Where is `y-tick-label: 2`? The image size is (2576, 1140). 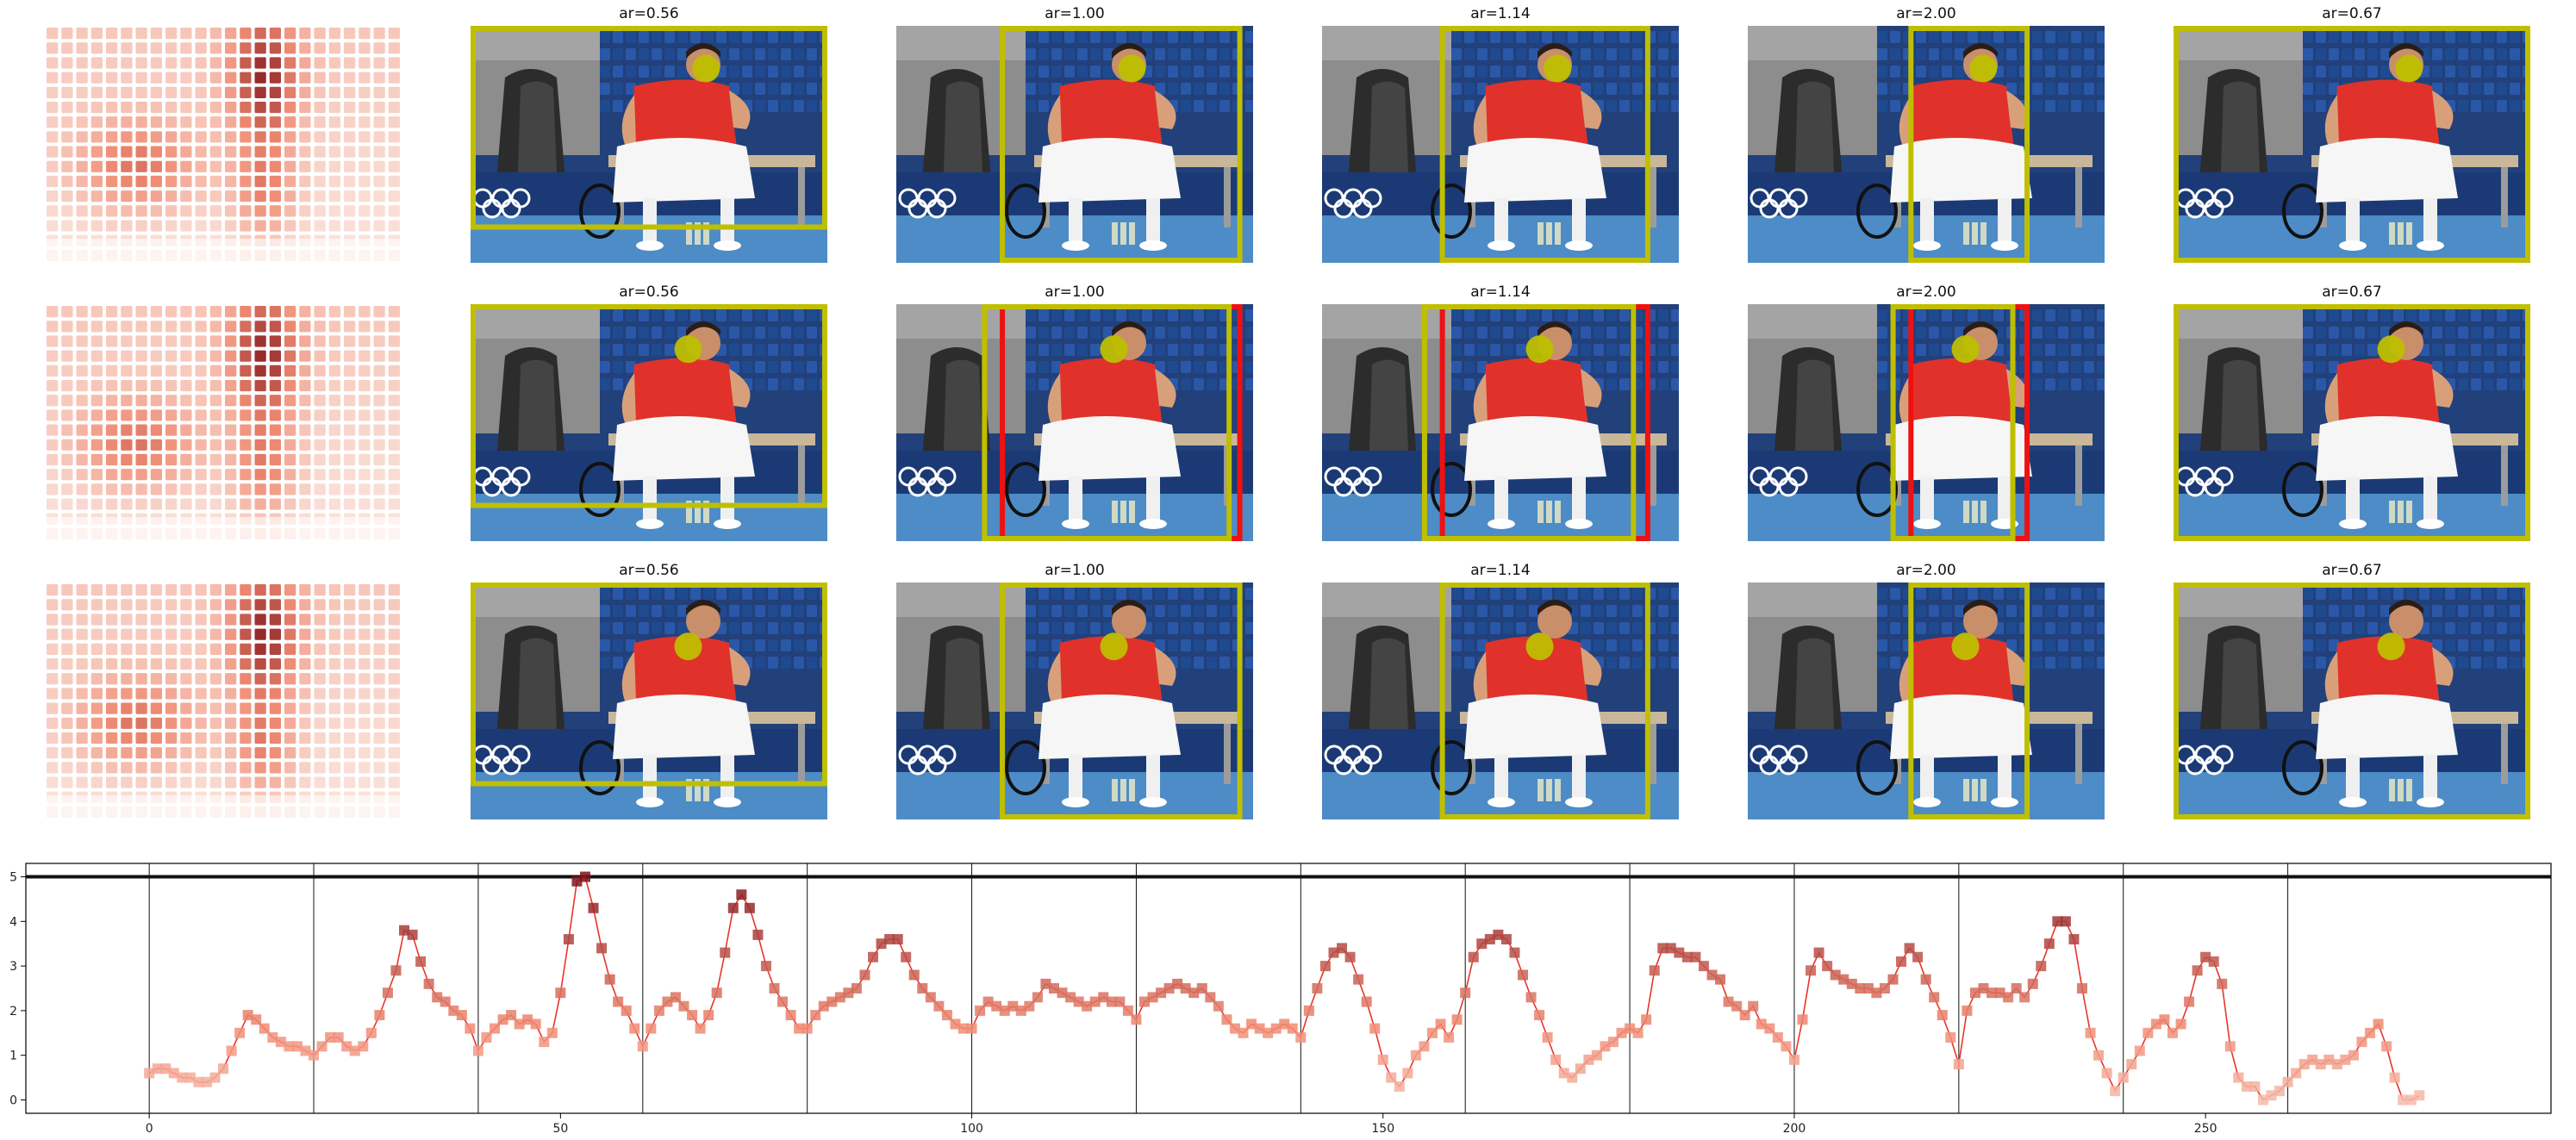 y-tick-label: 2 is located at coordinates (13, 1012).